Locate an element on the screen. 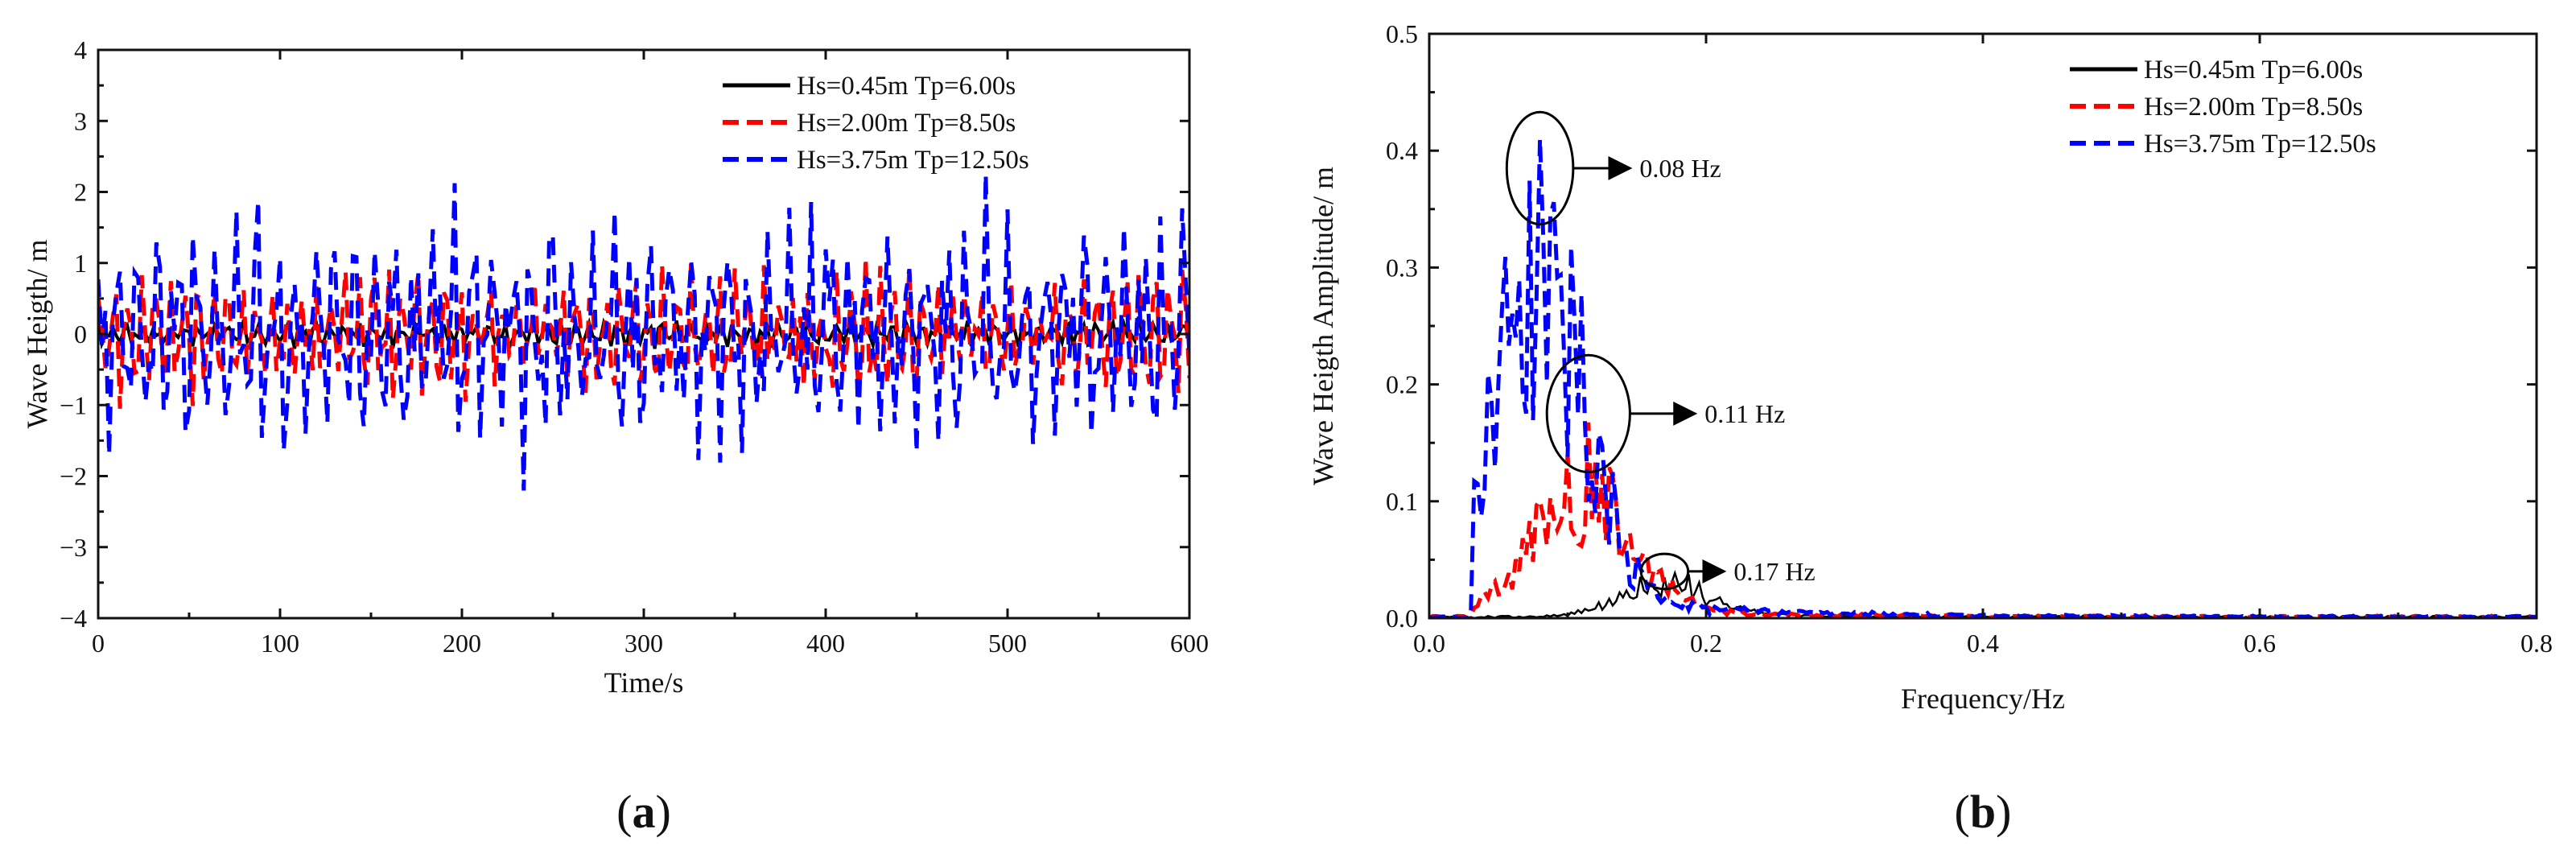  panel-b-series-line is located at coordinates (1983, 520).